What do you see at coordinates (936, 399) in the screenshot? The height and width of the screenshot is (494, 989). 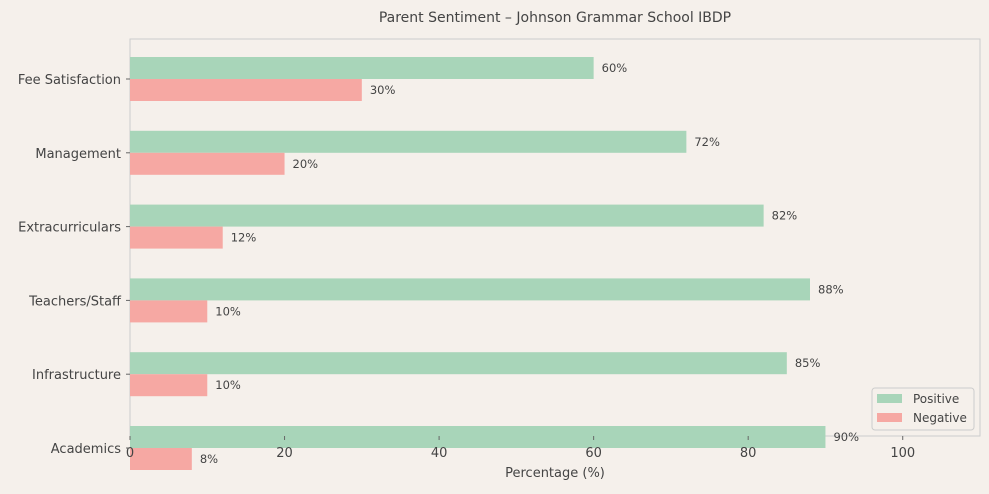 I see `legend-label: Positive` at bounding box center [936, 399].